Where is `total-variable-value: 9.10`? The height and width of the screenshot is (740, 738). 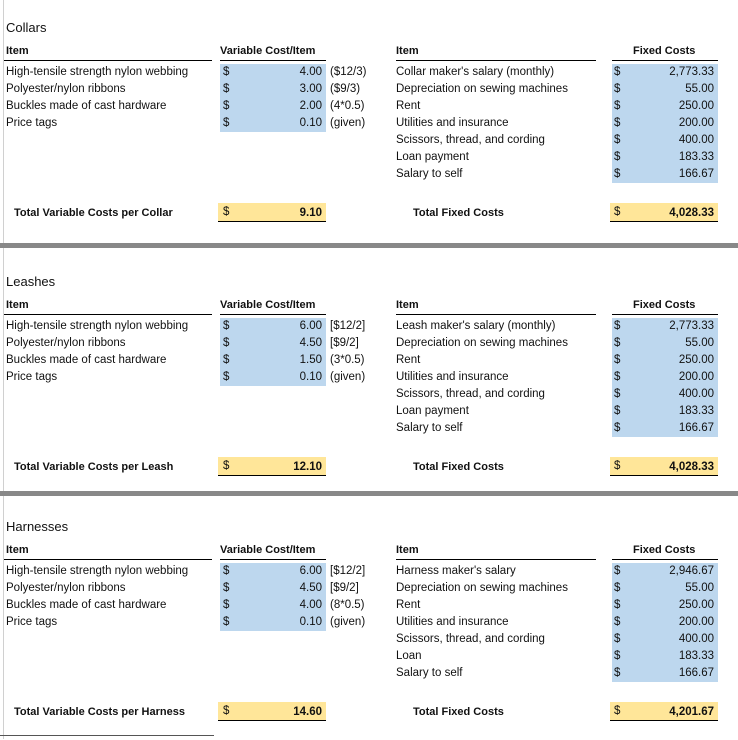 total-variable-value: 9.10 is located at coordinates (310, 213).